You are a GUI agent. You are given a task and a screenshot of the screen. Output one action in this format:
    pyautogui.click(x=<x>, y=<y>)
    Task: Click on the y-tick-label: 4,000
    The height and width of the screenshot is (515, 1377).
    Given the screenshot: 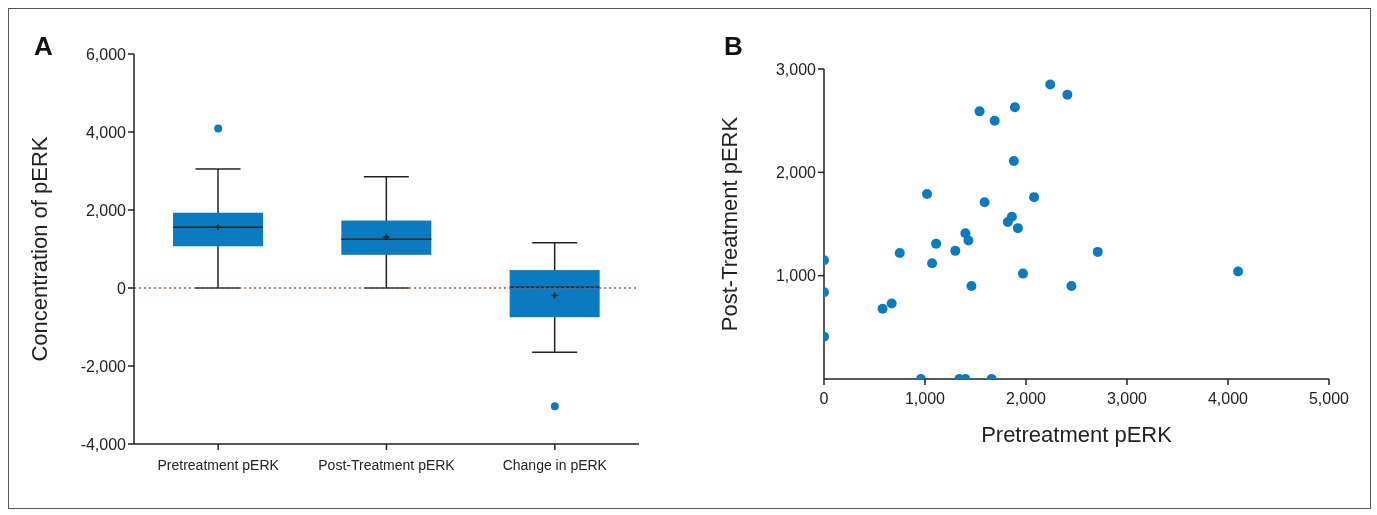 What is the action you would take?
    pyautogui.click(x=106, y=132)
    